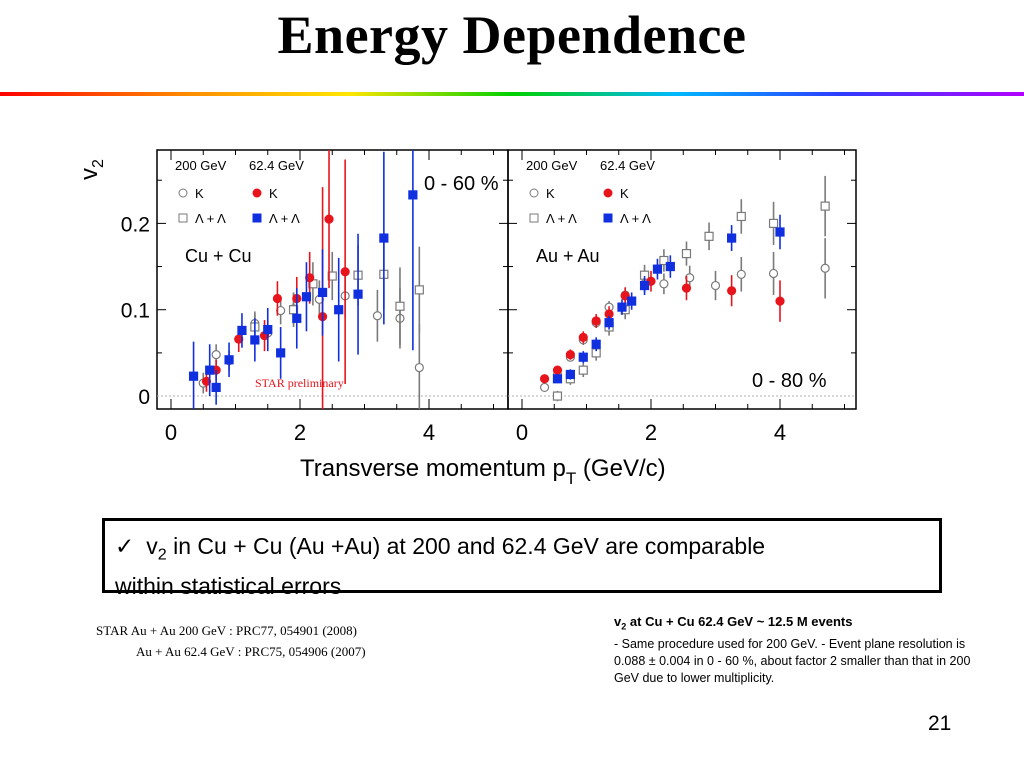 Image resolution: width=1024 pixels, height=768 pixels. I want to click on y-tick-label-0: 0, so click(144, 397).